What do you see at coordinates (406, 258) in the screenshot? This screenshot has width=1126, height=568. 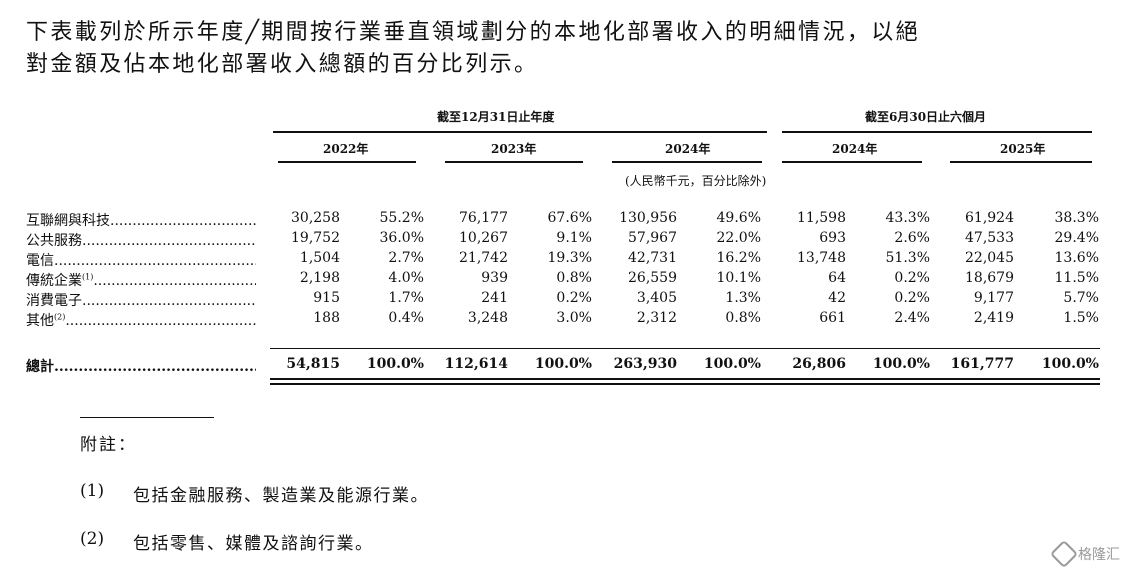 I see `table-cell: 2.7%` at bounding box center [406, 258].